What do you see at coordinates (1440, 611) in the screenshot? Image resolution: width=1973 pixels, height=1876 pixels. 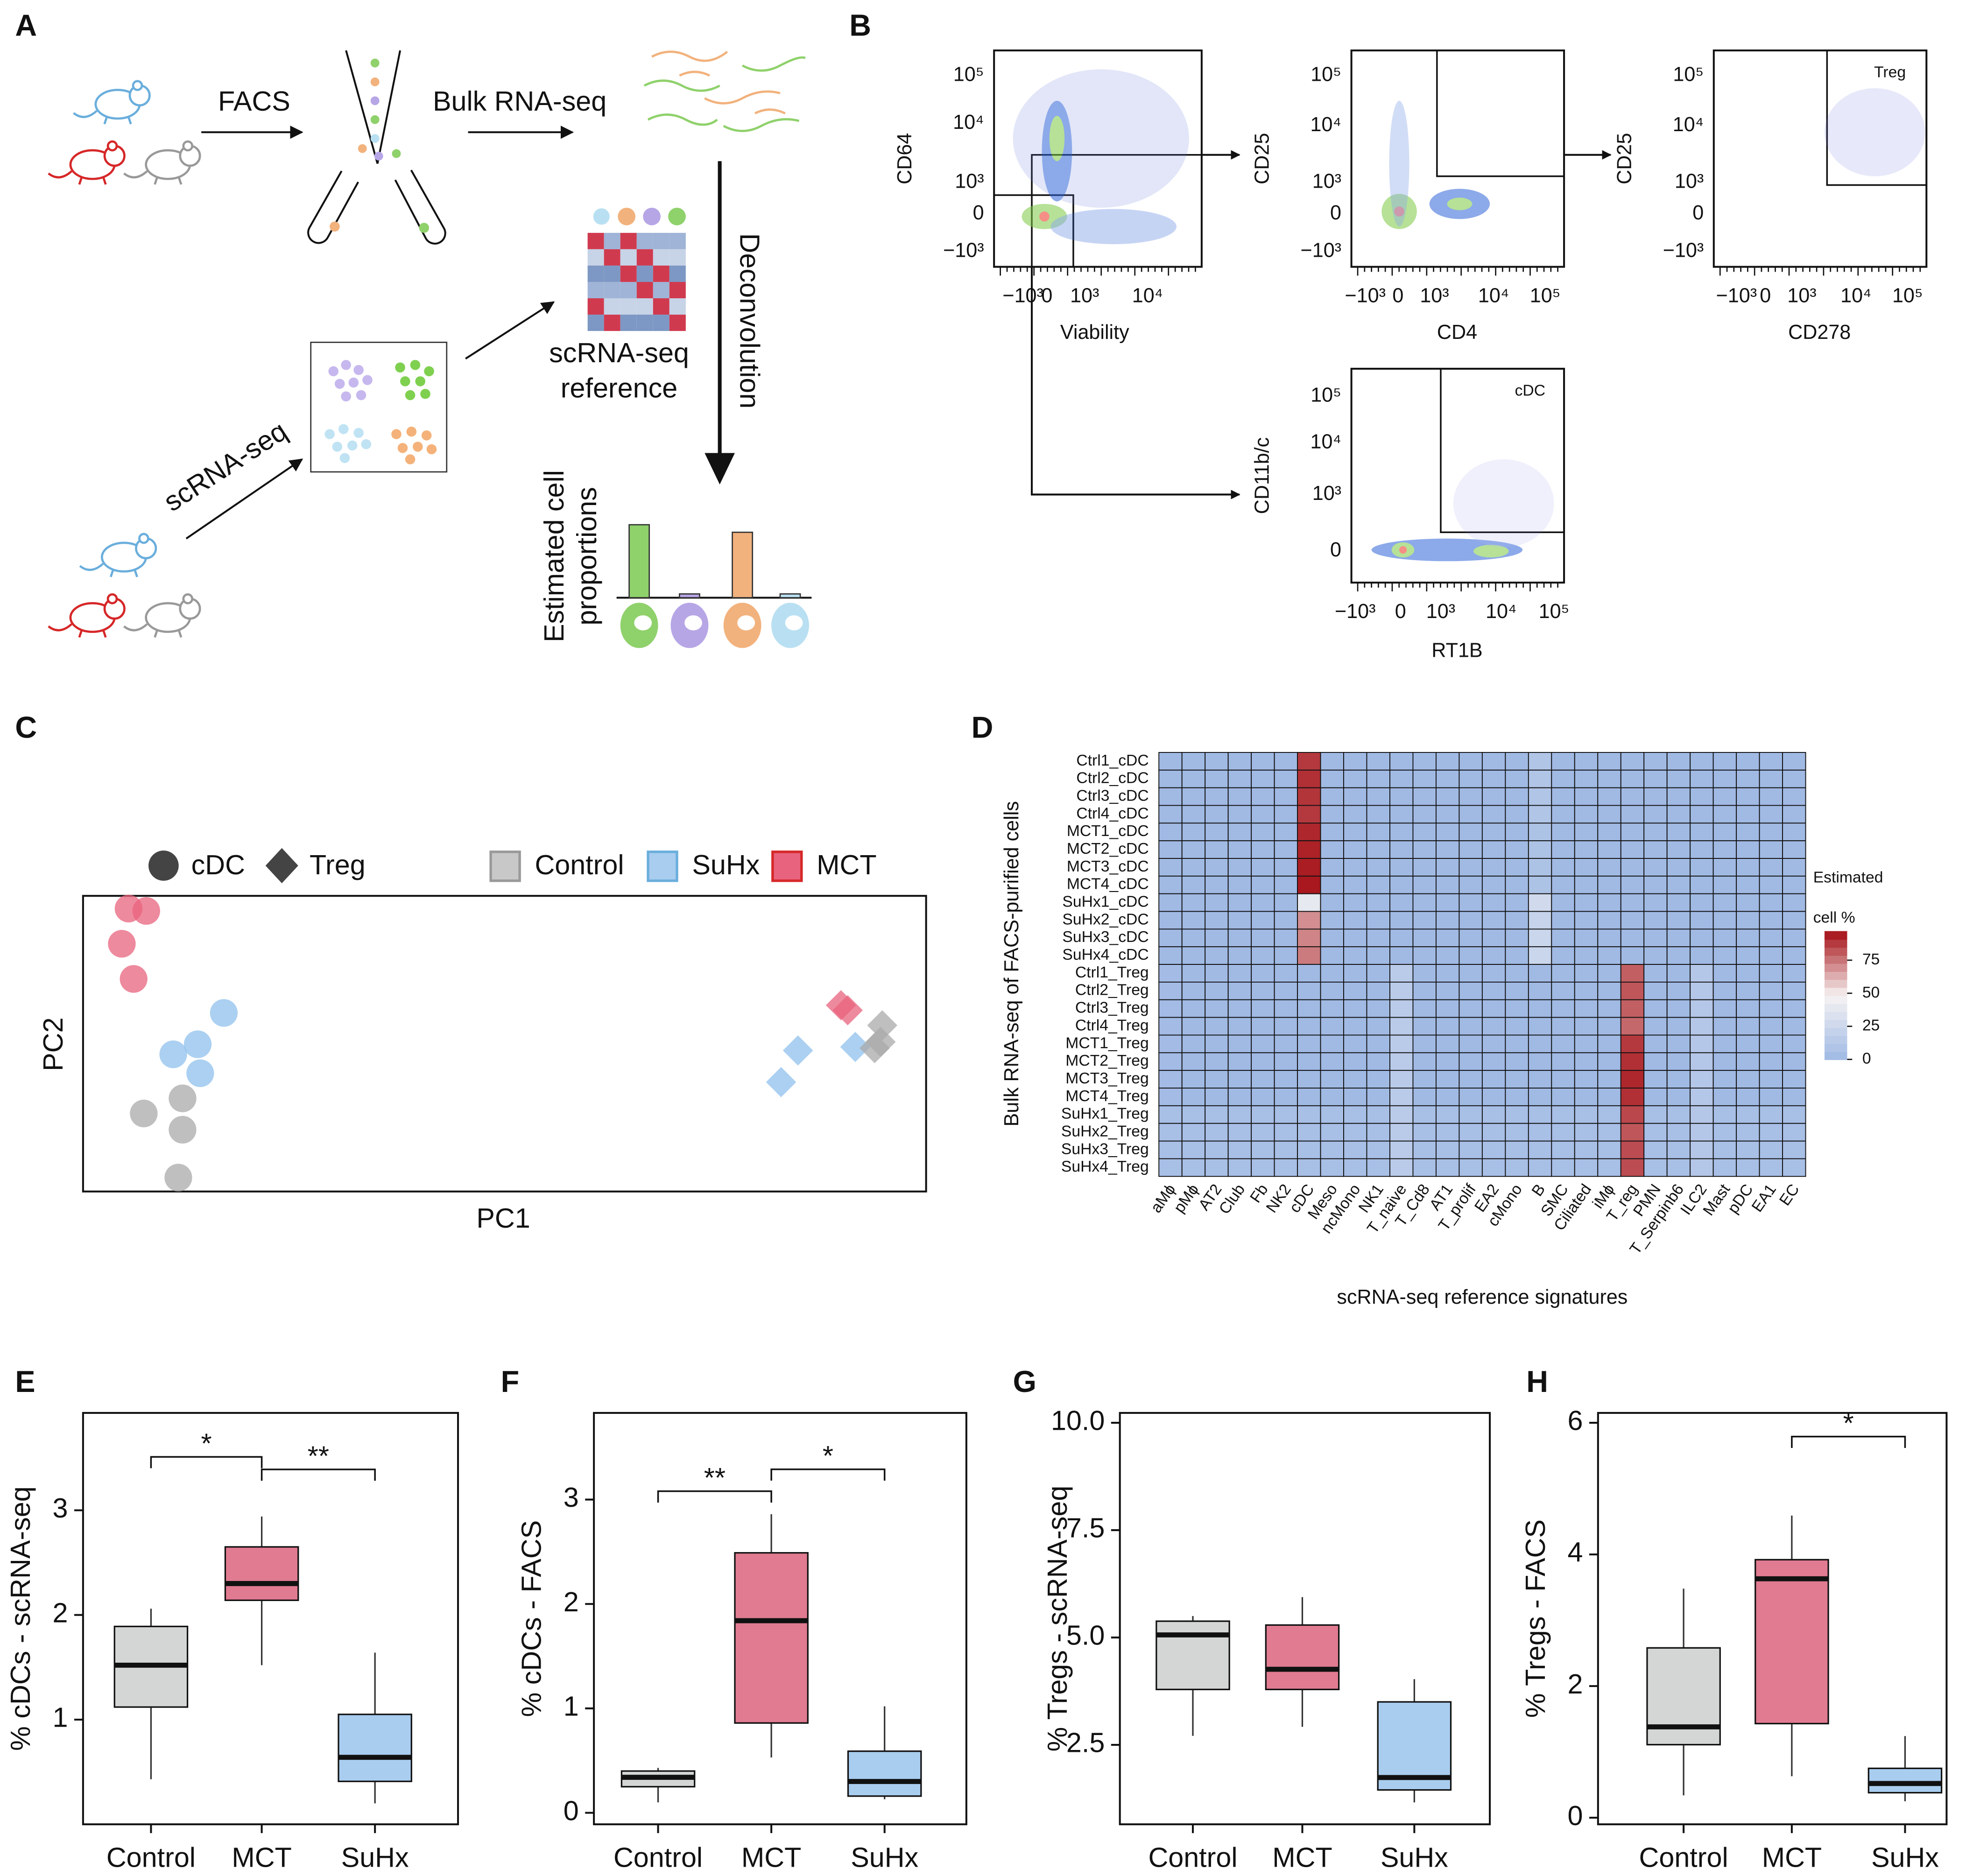 I see `x-tick-label: 10³` at bounding box center [1440, 611].